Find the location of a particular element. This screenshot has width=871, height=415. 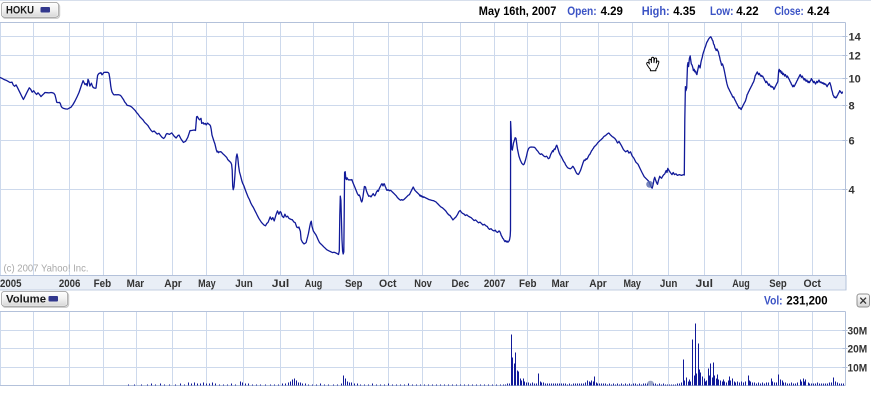

svg-text: 10M is located at coordinates (858, 369).